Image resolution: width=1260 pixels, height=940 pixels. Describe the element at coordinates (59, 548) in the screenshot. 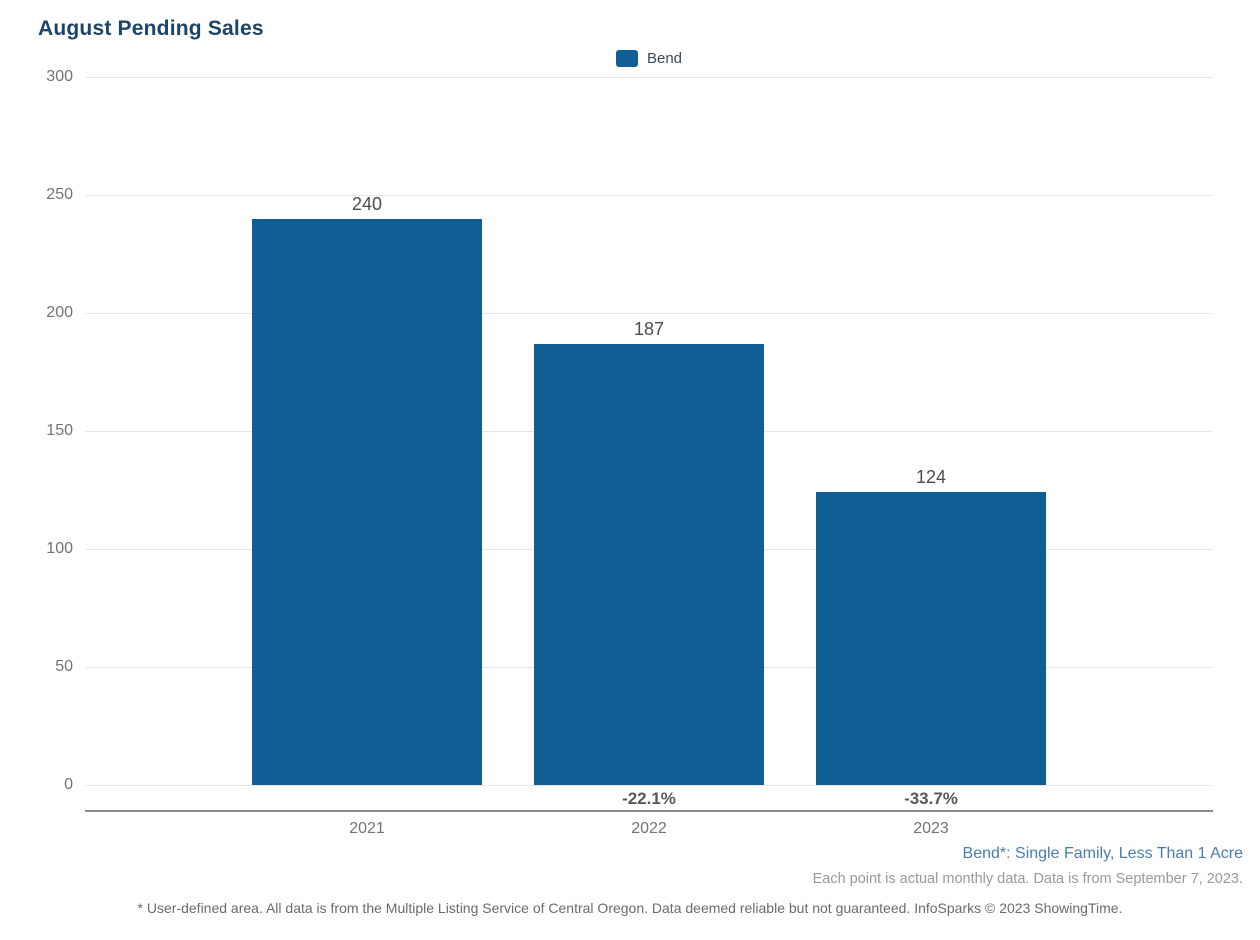

I see `y-axis-tick-100: 100` at that location.